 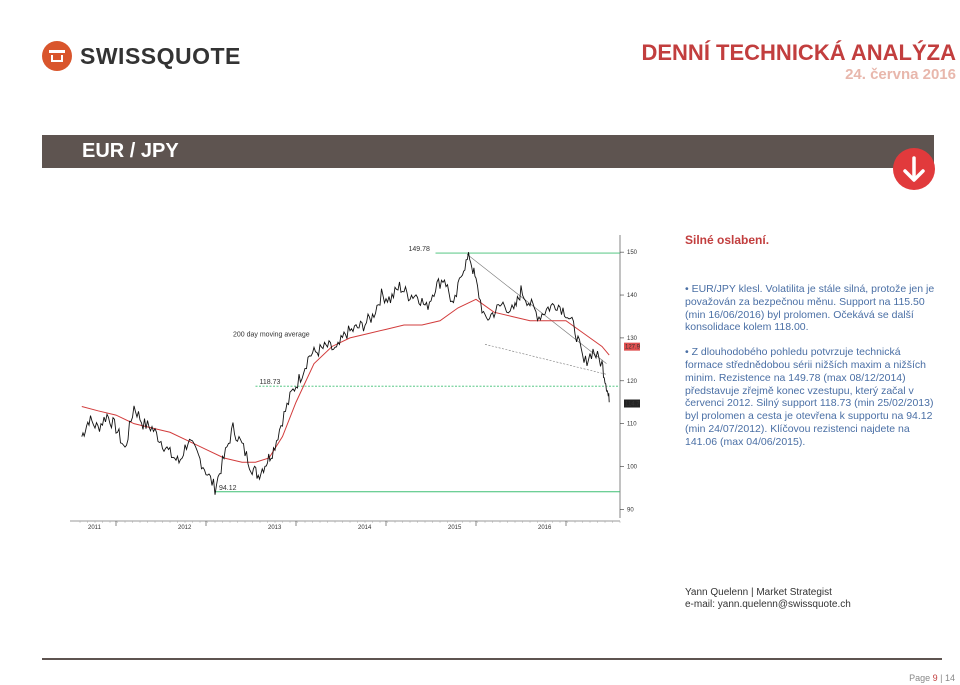 What do you see at coordinates (632, 296) in the screenshot?
I see `y-tick-label: 140` at bounding box center [632, 296].